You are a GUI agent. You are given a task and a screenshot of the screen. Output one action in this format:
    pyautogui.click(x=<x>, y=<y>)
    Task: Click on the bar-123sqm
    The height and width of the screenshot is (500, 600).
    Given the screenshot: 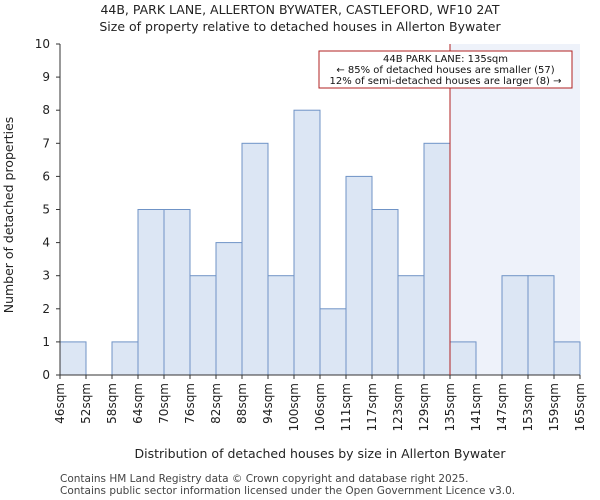 What is the action you would take?
    pyautogui.click(x=411, y=325)
    